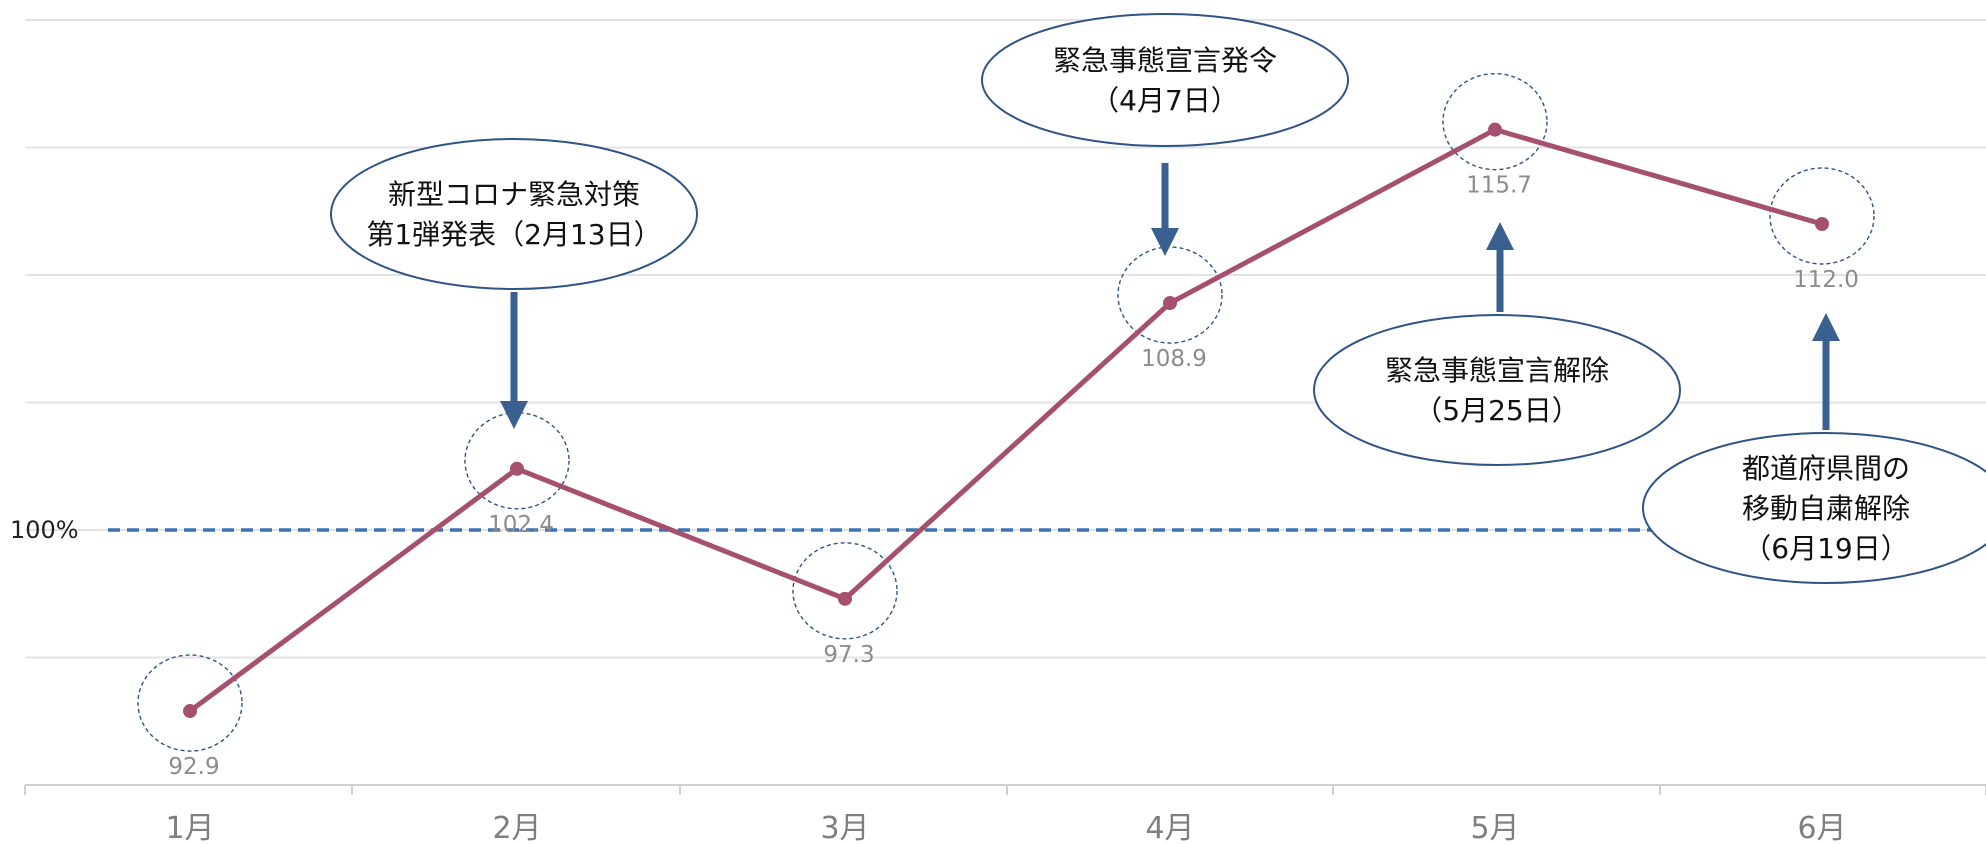 This screenshot has height=844, width=1986. What do you see at coordinates (1826, 508) in the screenshot?
I see `callout-text: 移動自粛解除` at bounding box center [1826, 508].